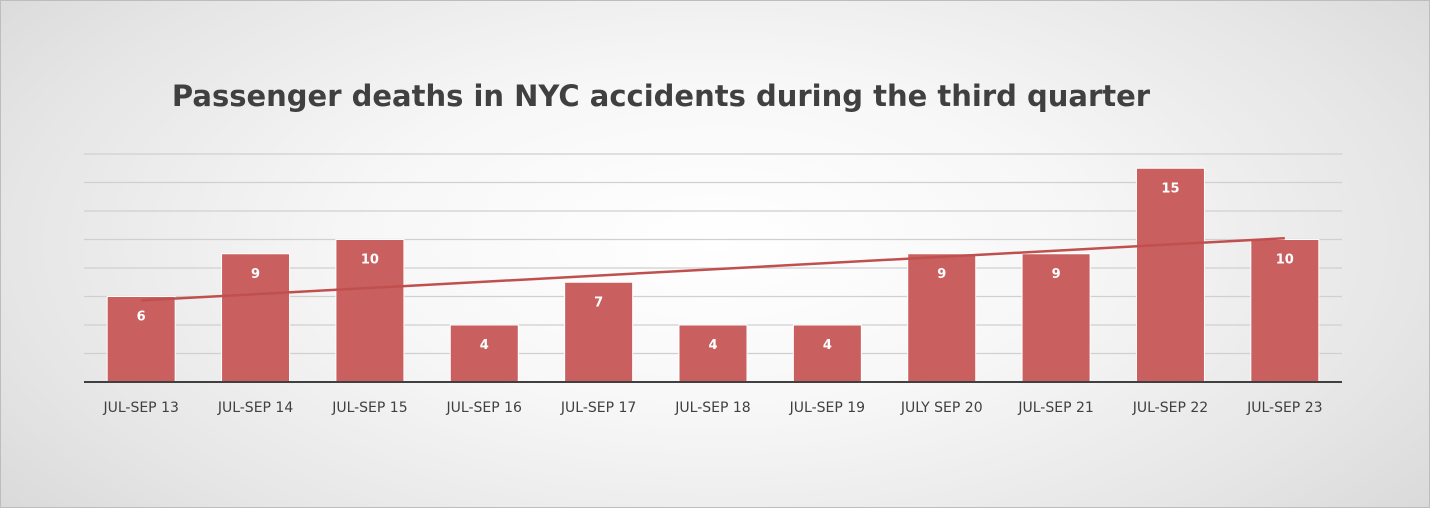  I want to click on x-tick-label: JUL-SEP 16, so click(484, 408).